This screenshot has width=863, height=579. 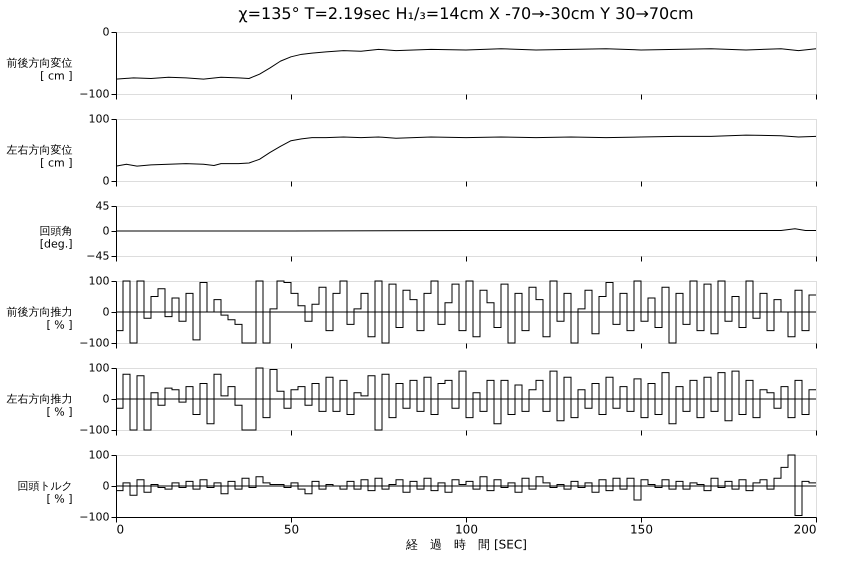 What do you see at coordinates (292, 529) in the screenshot?
I see `x-tick-label: 50` at bounding box center [292, 529].